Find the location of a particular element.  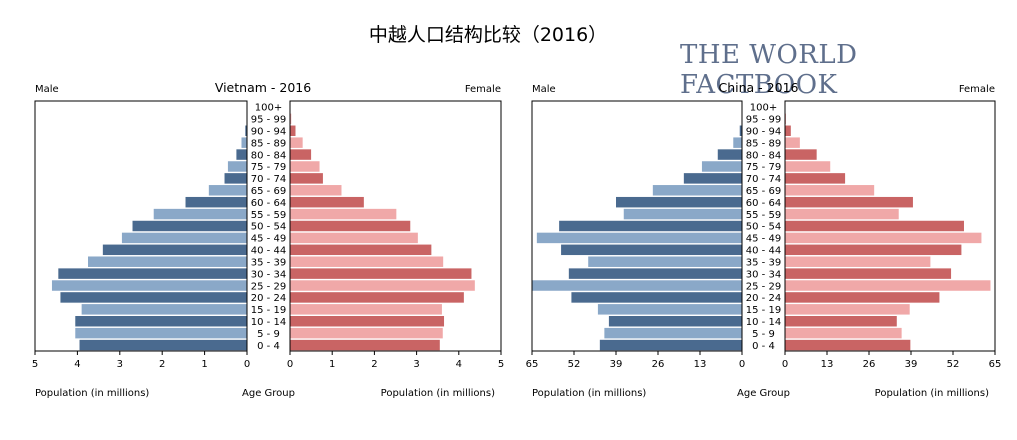

age-group-label: 75 - 79 is located at coordinates (763, 167).